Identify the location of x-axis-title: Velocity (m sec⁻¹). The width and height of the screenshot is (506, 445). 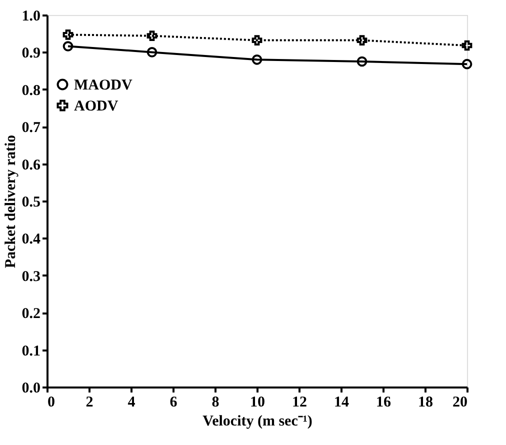
(257, 422).